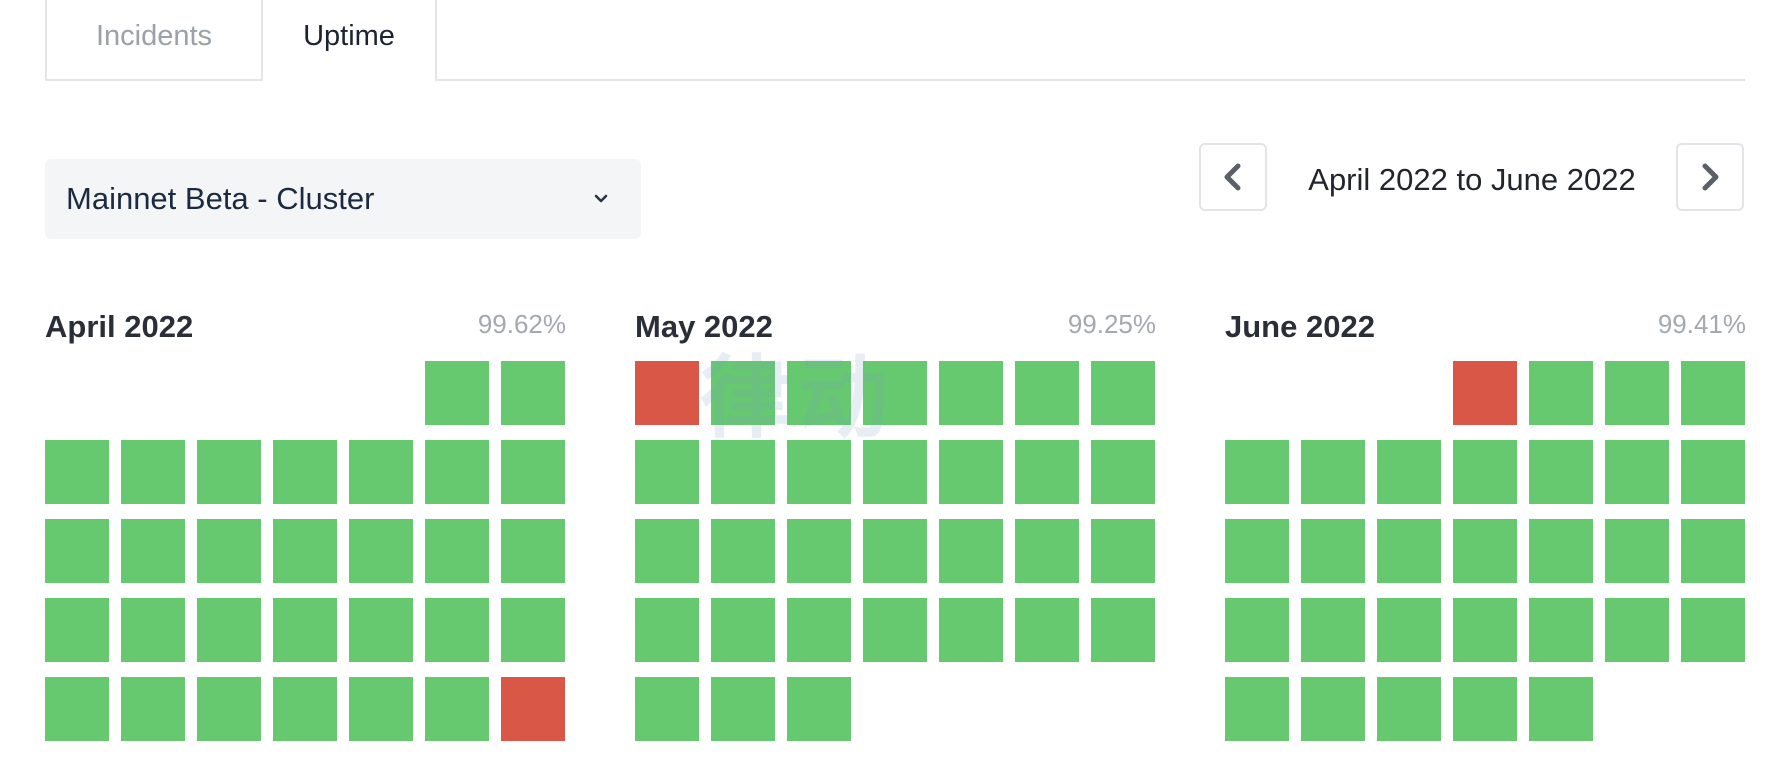 This screenshot has width=1786, height=772. I want to click on tab-incidents: Incidents, so click(153, 39).